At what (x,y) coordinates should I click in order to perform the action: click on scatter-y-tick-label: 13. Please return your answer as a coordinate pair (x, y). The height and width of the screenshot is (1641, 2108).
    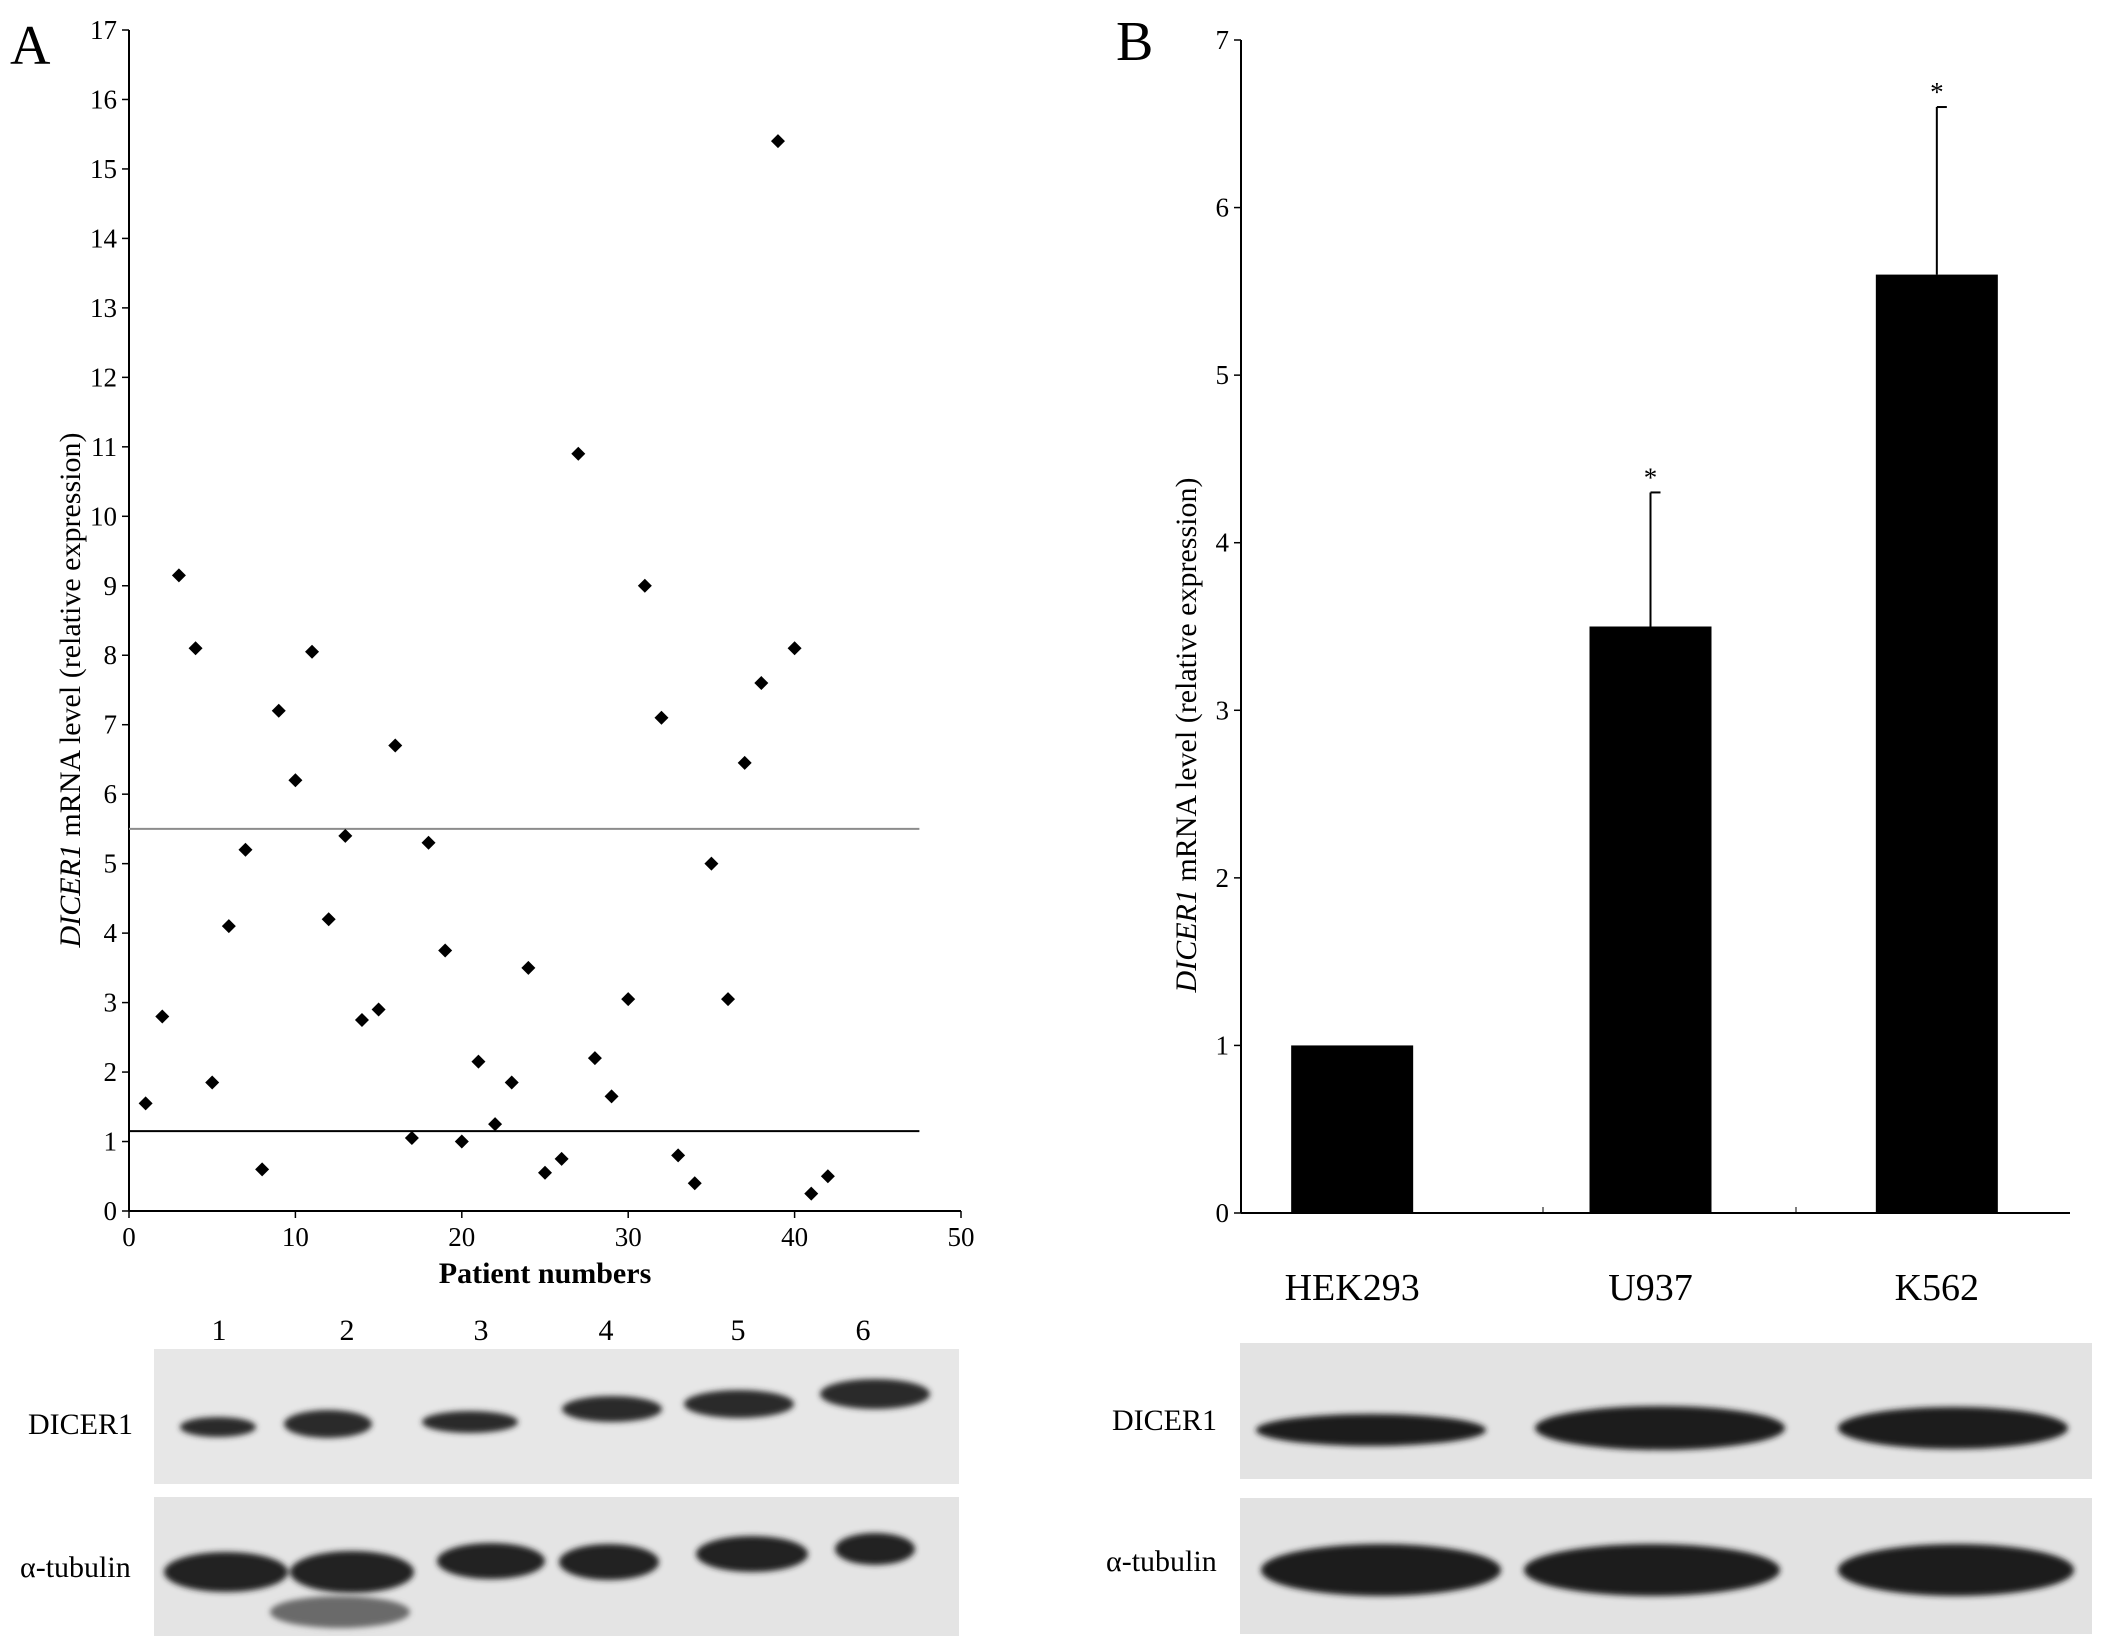
    Looking at the image, I should click on (103, 308).